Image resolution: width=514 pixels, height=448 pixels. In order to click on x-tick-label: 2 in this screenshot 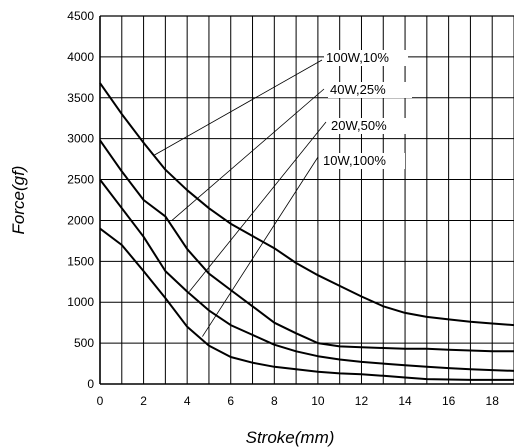, I will do `click(143, 401)`.